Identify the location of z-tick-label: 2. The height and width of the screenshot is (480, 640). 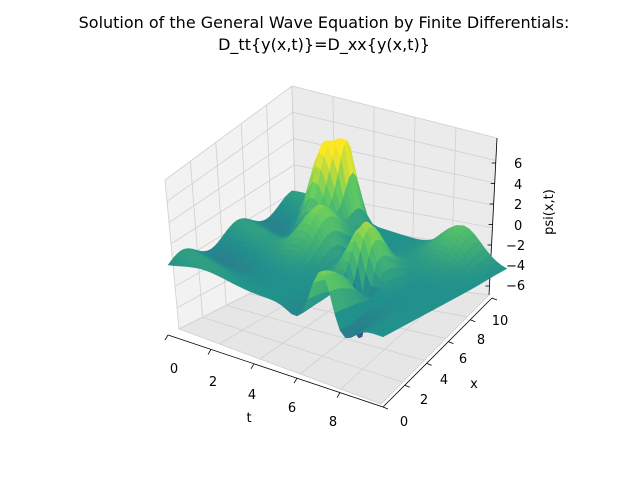
(518, 205).